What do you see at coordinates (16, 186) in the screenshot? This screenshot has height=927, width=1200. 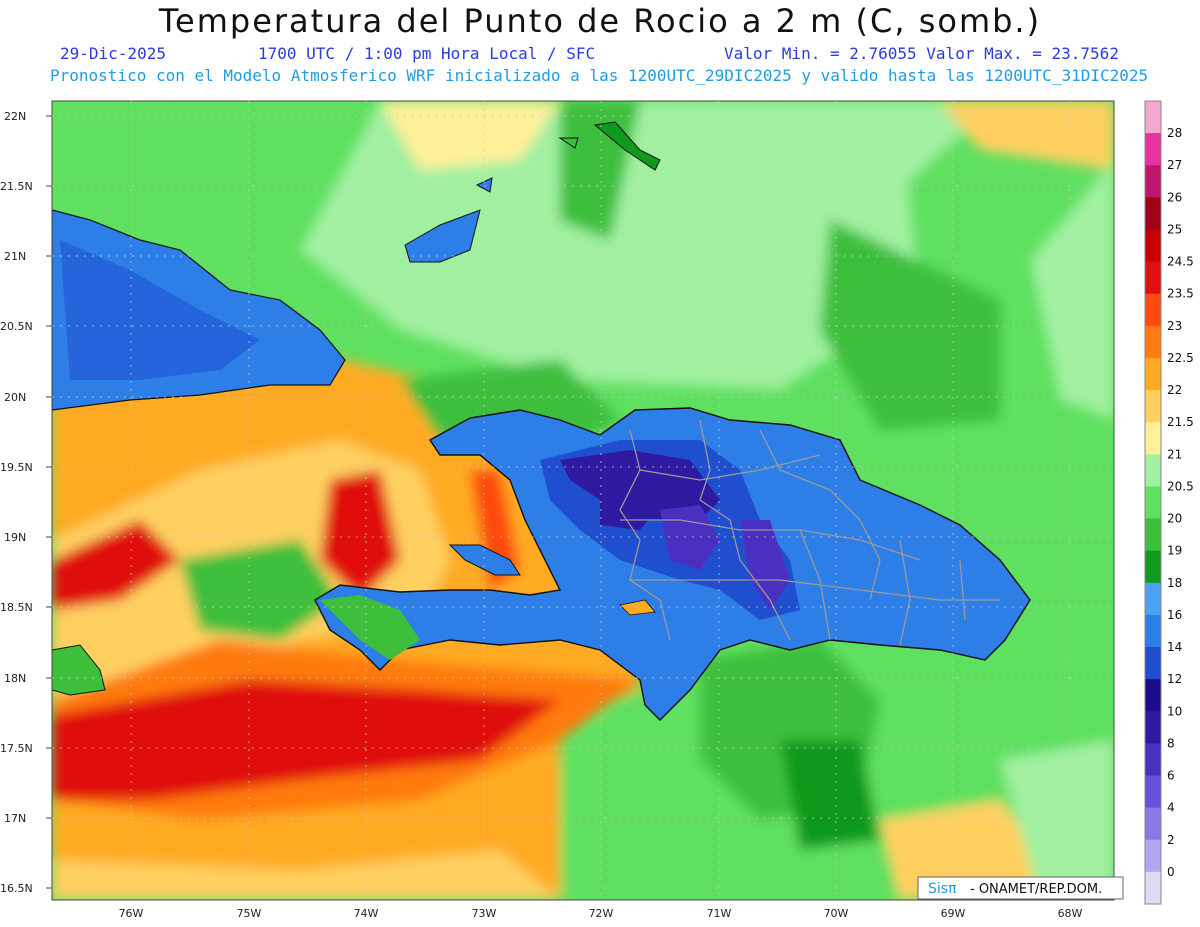 I see `lat-label: 21.5N` at bounding box center [16, 186].